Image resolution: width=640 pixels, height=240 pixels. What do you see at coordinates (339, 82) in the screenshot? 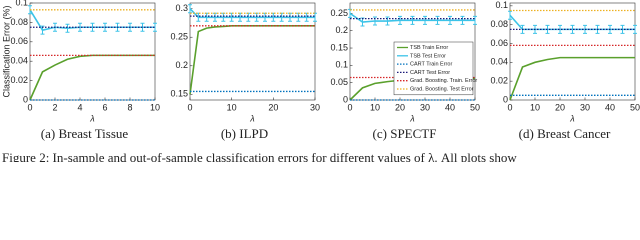
I see `y-tick-label: 0.05` at bounding box center [339, 82].